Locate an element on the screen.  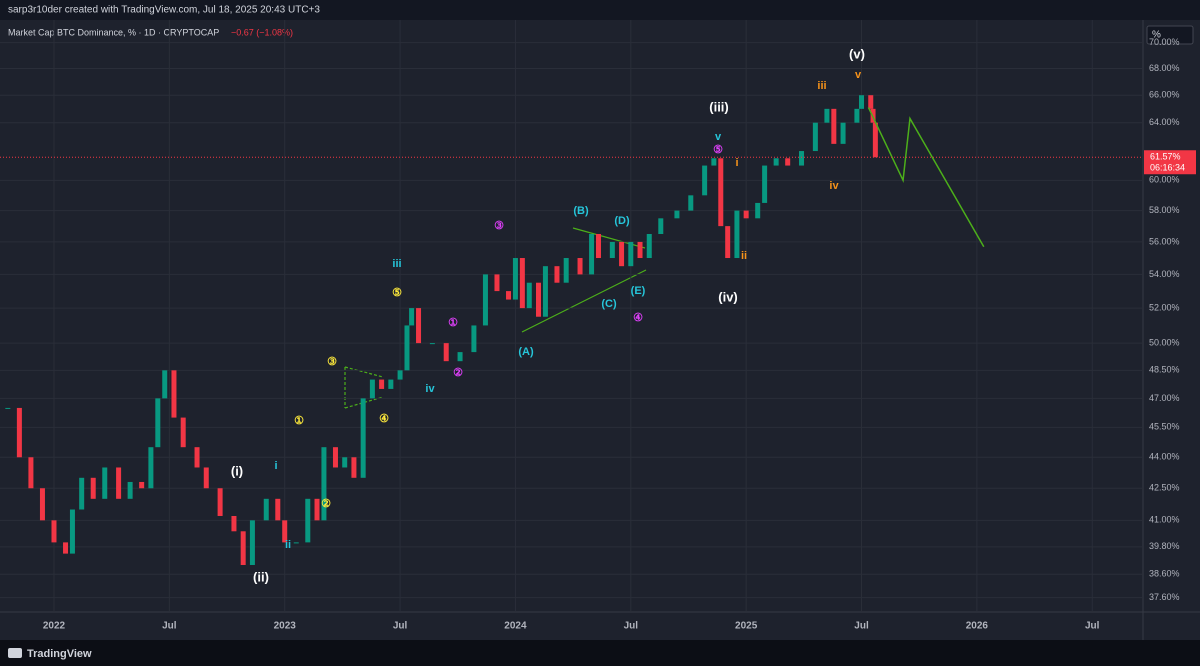
wave-label: iv is located at coordinates (834, 186).